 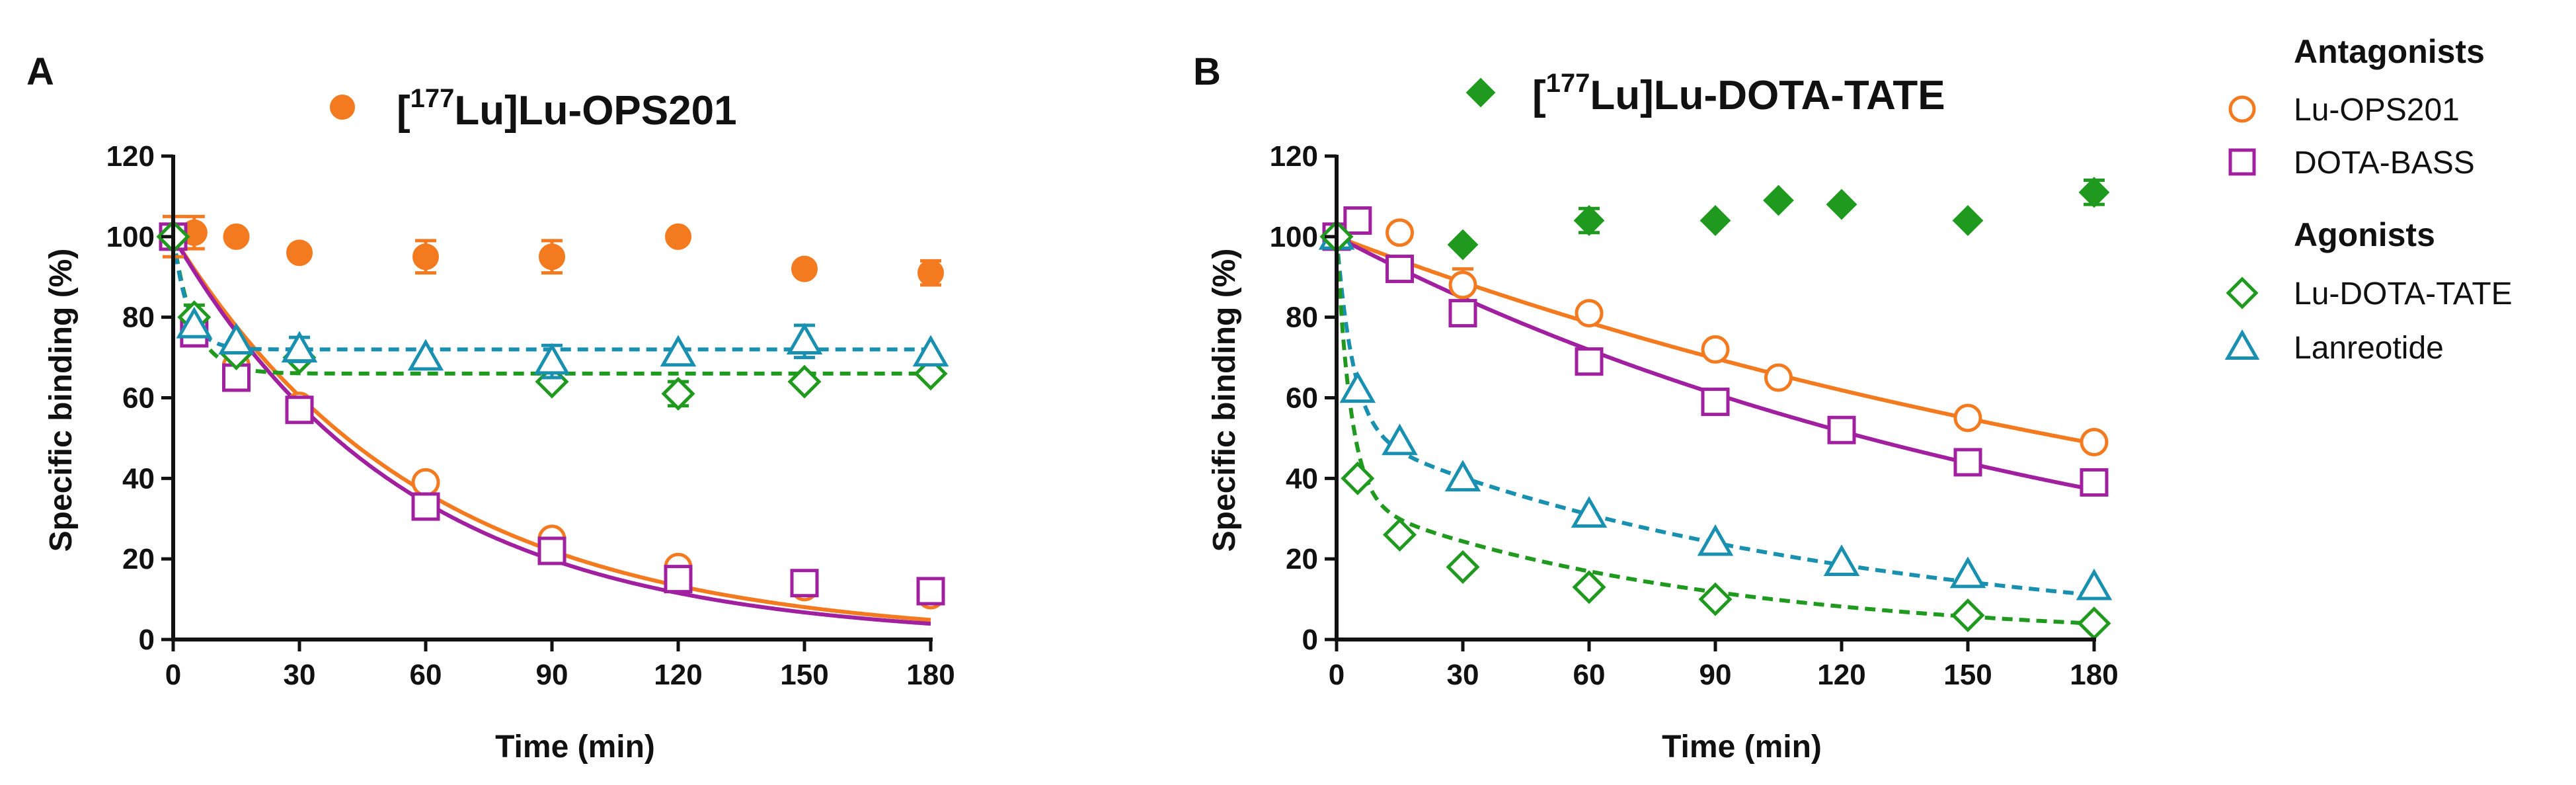 What do you see at coordinates (300, 675) in the screenshot?
I see `panel-a-x-tick-label: 30` at bounding box center [300, 675].